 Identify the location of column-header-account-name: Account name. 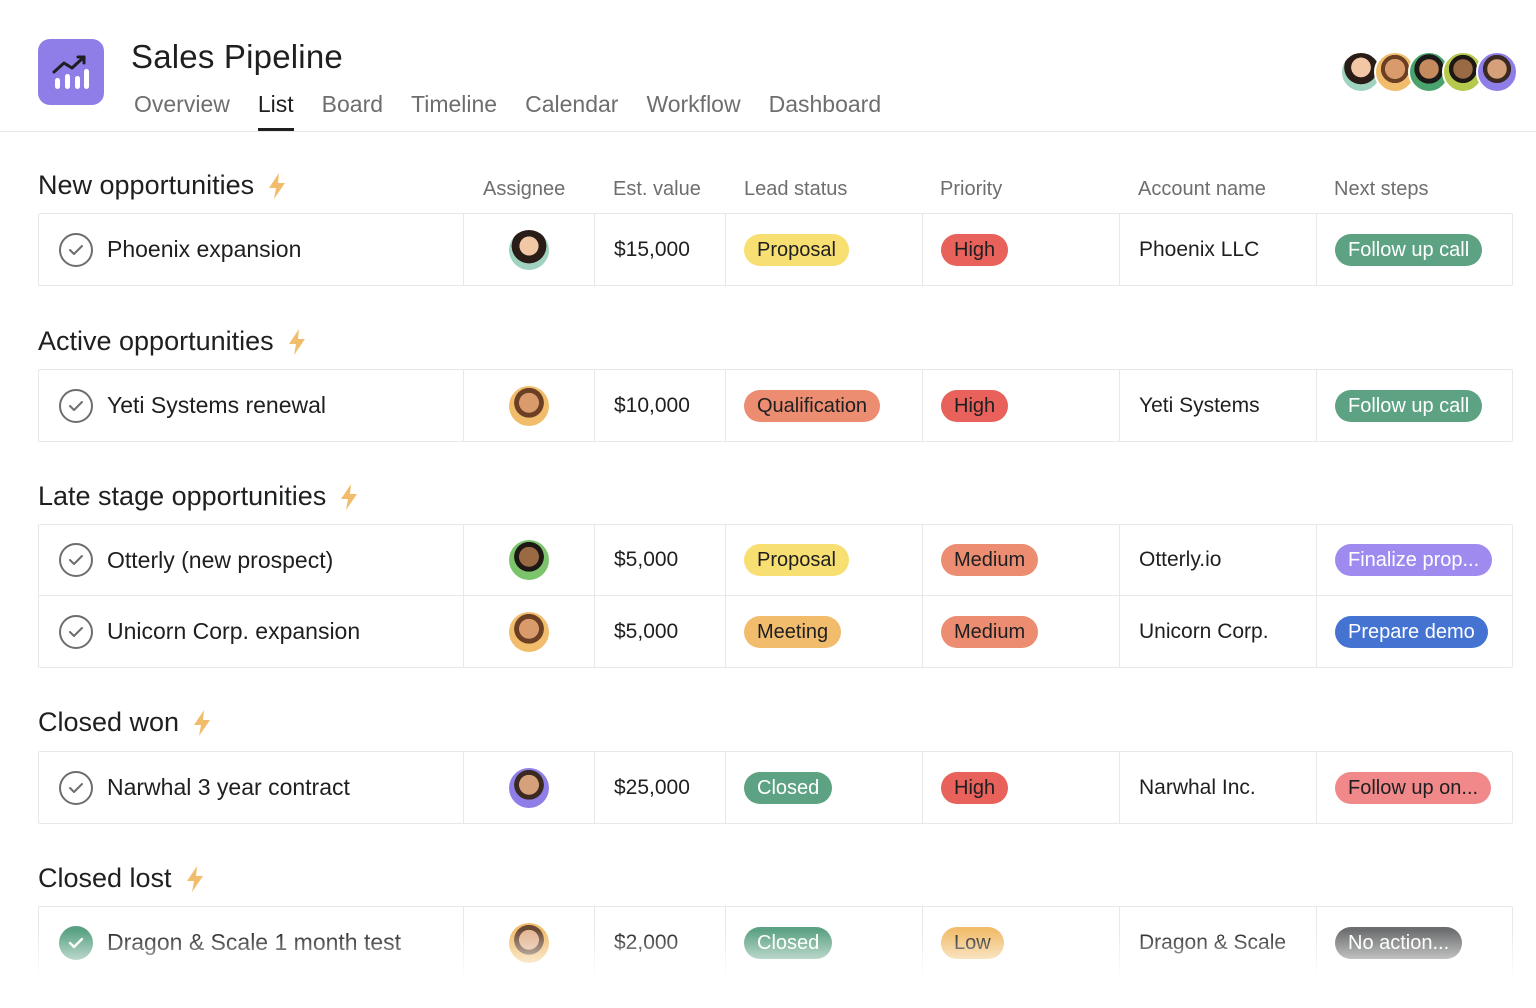
(1202, 189).